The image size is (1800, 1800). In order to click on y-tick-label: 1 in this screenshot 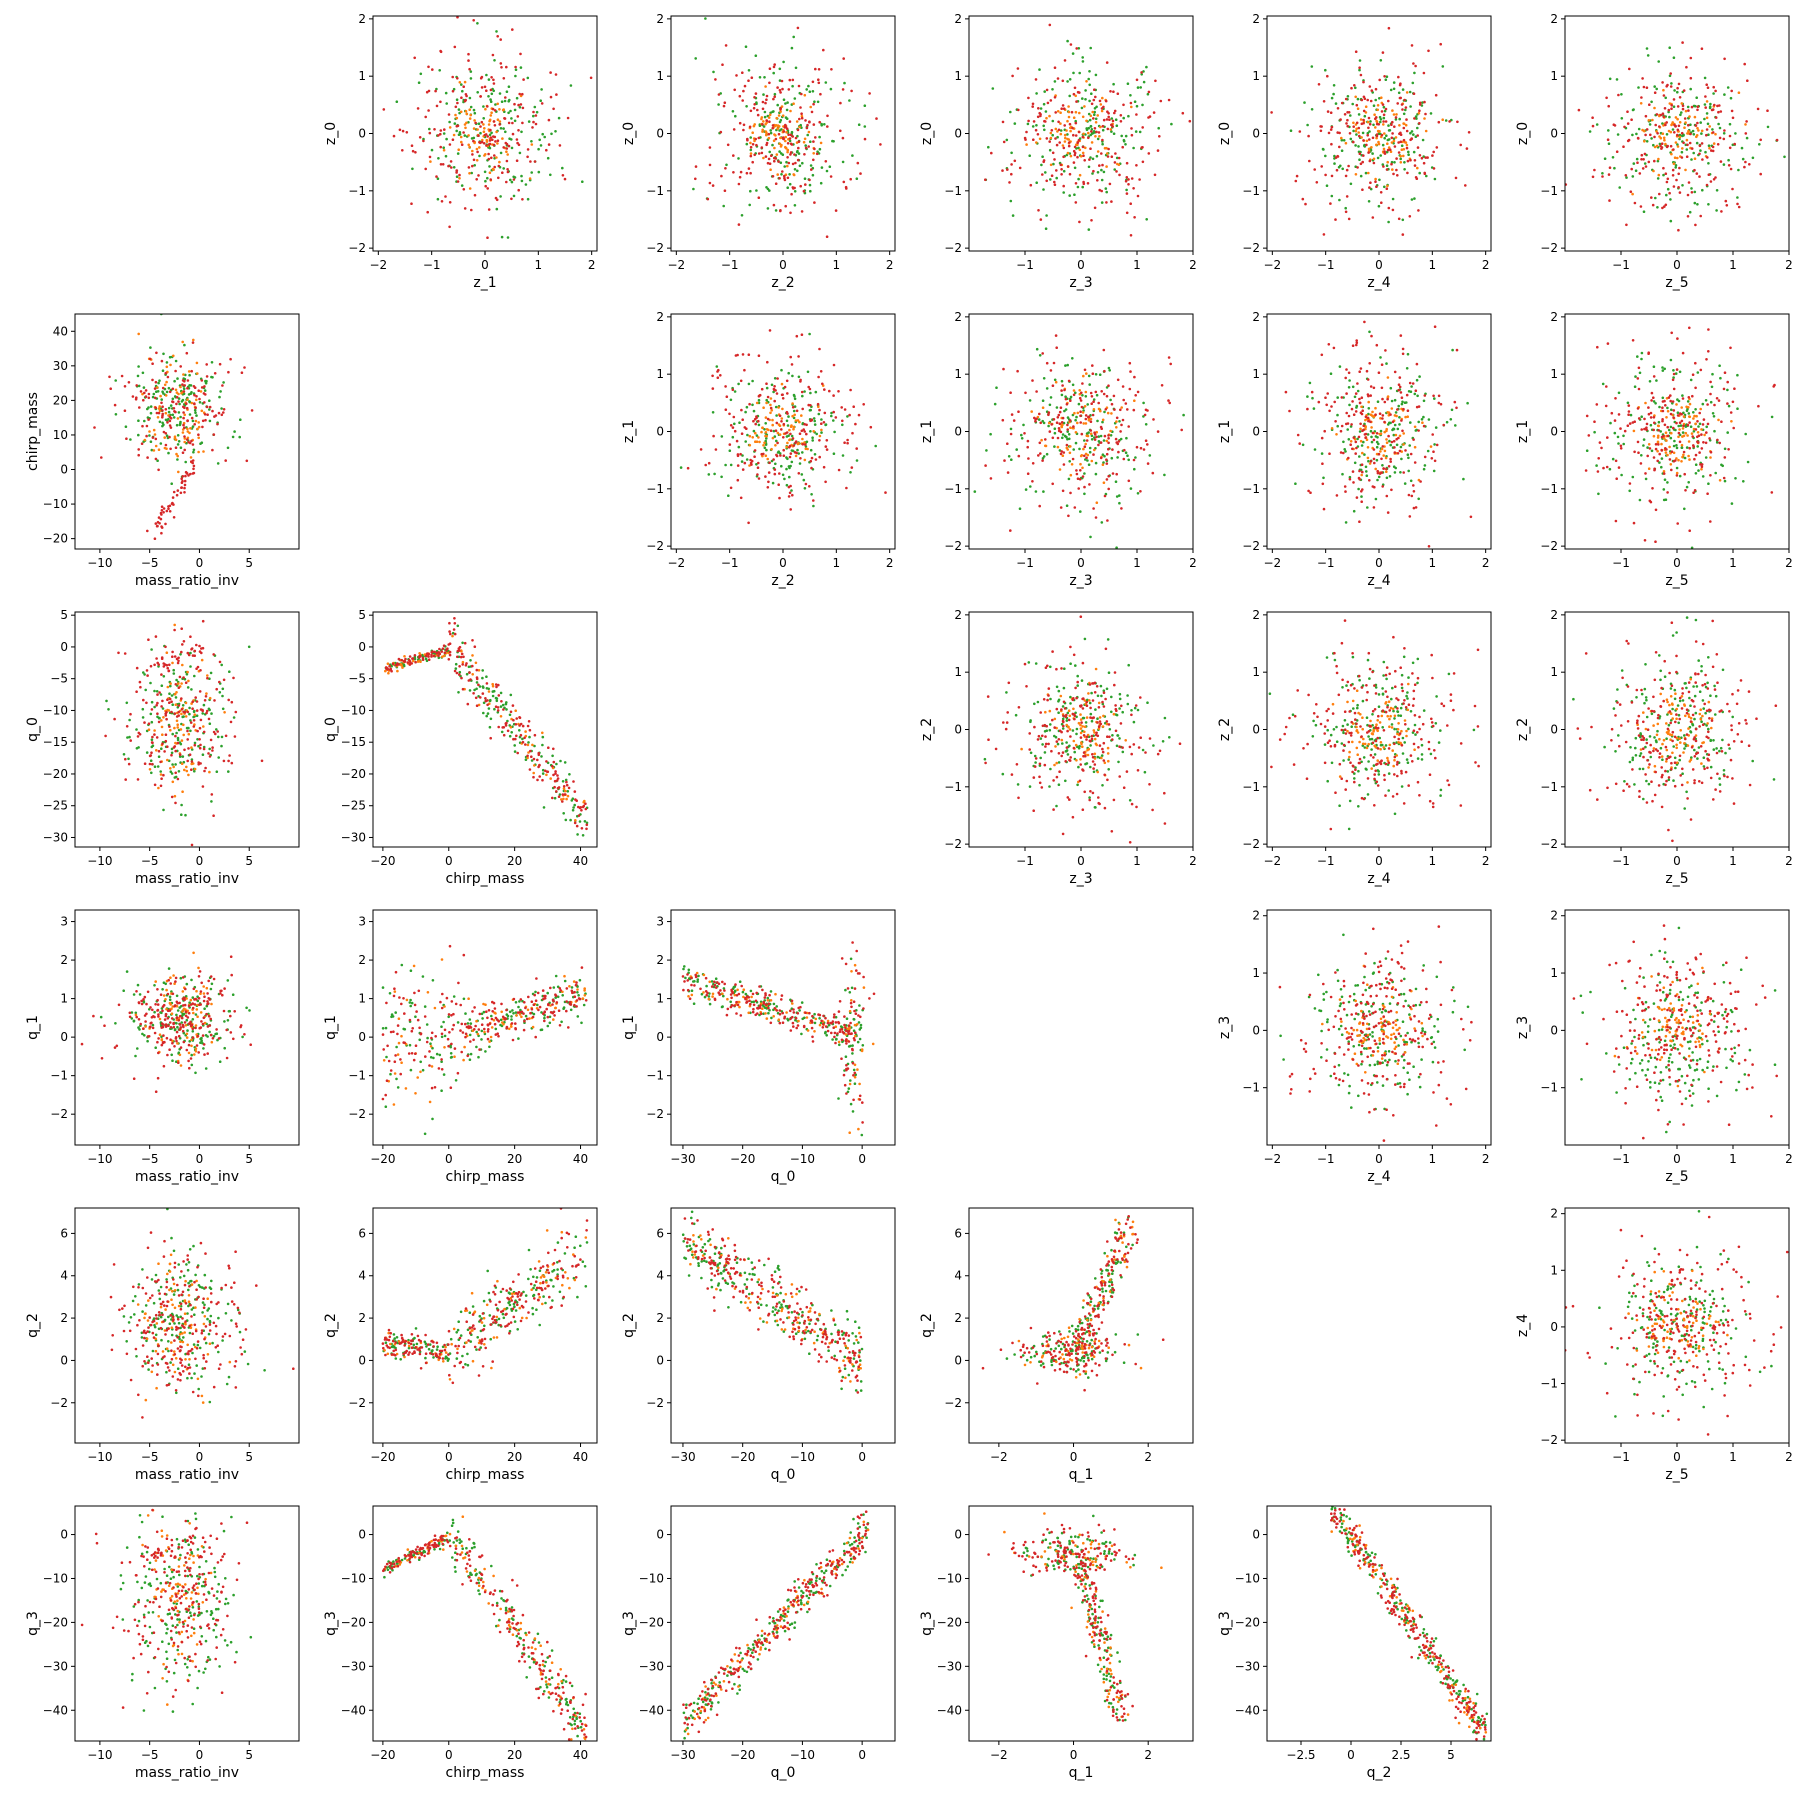, I will do `click(1554, 76)`.